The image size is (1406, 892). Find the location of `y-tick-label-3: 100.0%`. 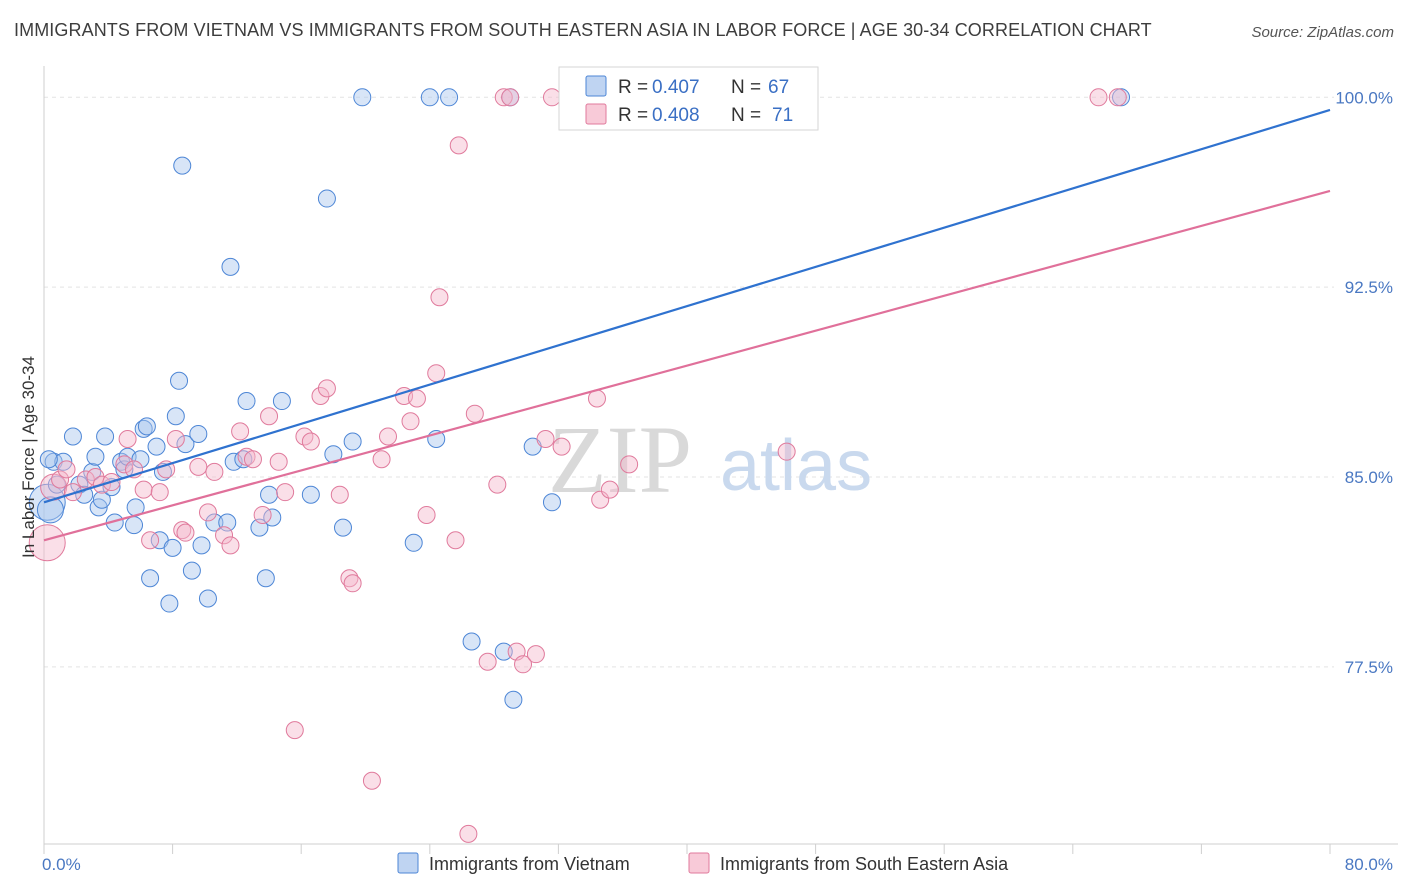

y-tick-label-3: 100.0% is located at coordinates (1364, 97).